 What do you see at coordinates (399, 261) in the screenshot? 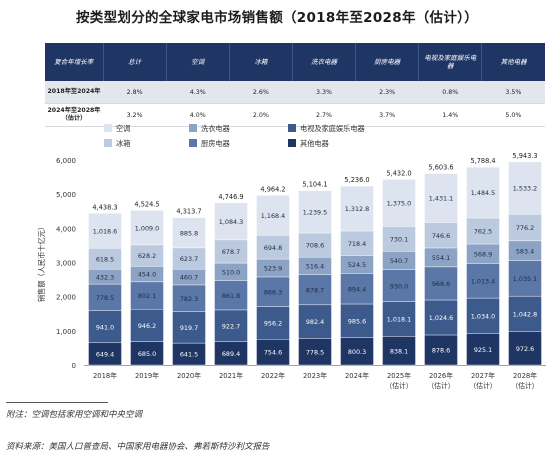
I see `bar-segment-value: 540.7` at bounding box center [399, 261].